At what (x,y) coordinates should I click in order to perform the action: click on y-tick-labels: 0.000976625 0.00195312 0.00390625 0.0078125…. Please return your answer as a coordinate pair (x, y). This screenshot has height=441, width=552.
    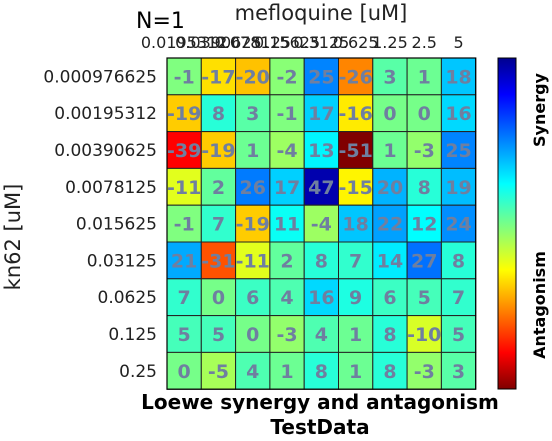
    Looking at the image, I should click on (100, 224).